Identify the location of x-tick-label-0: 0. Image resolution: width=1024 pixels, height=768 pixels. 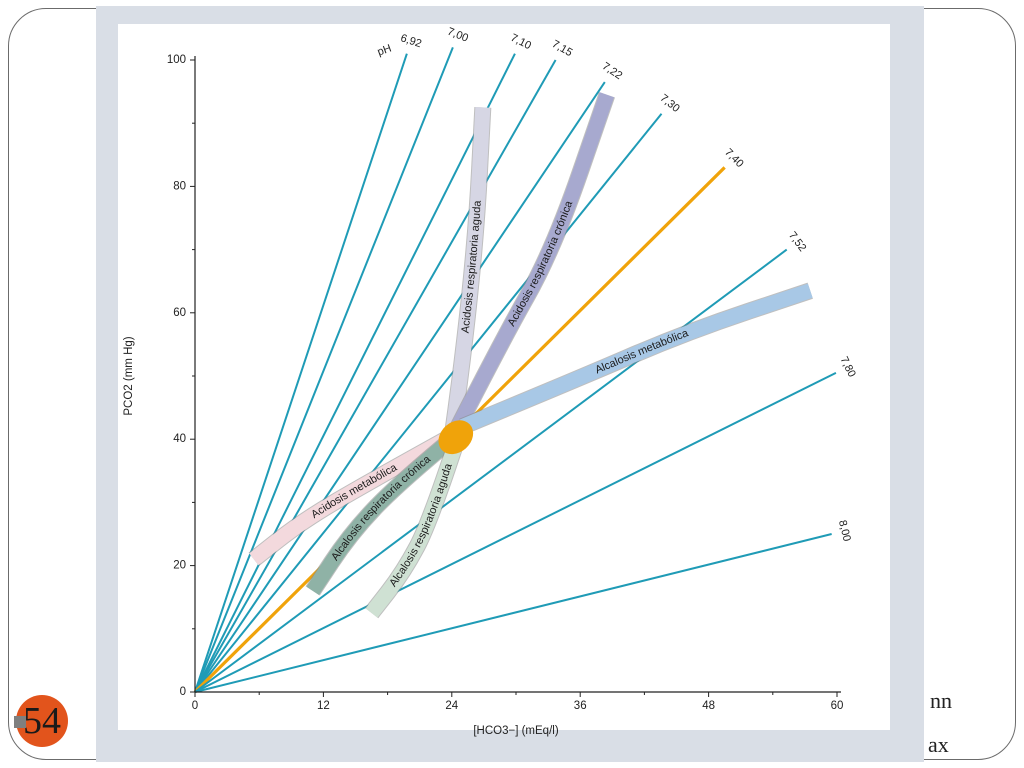
(195, 706).